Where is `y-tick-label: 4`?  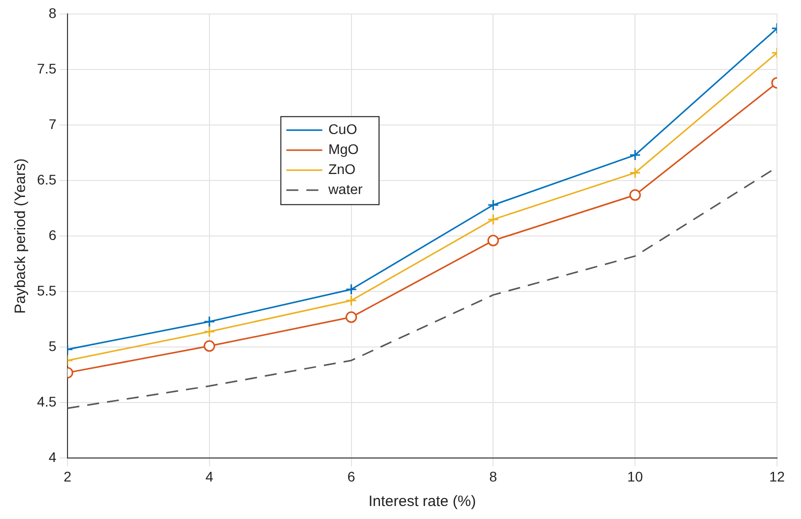 y-tick-label: 4 is located at coordinates (52, 457).